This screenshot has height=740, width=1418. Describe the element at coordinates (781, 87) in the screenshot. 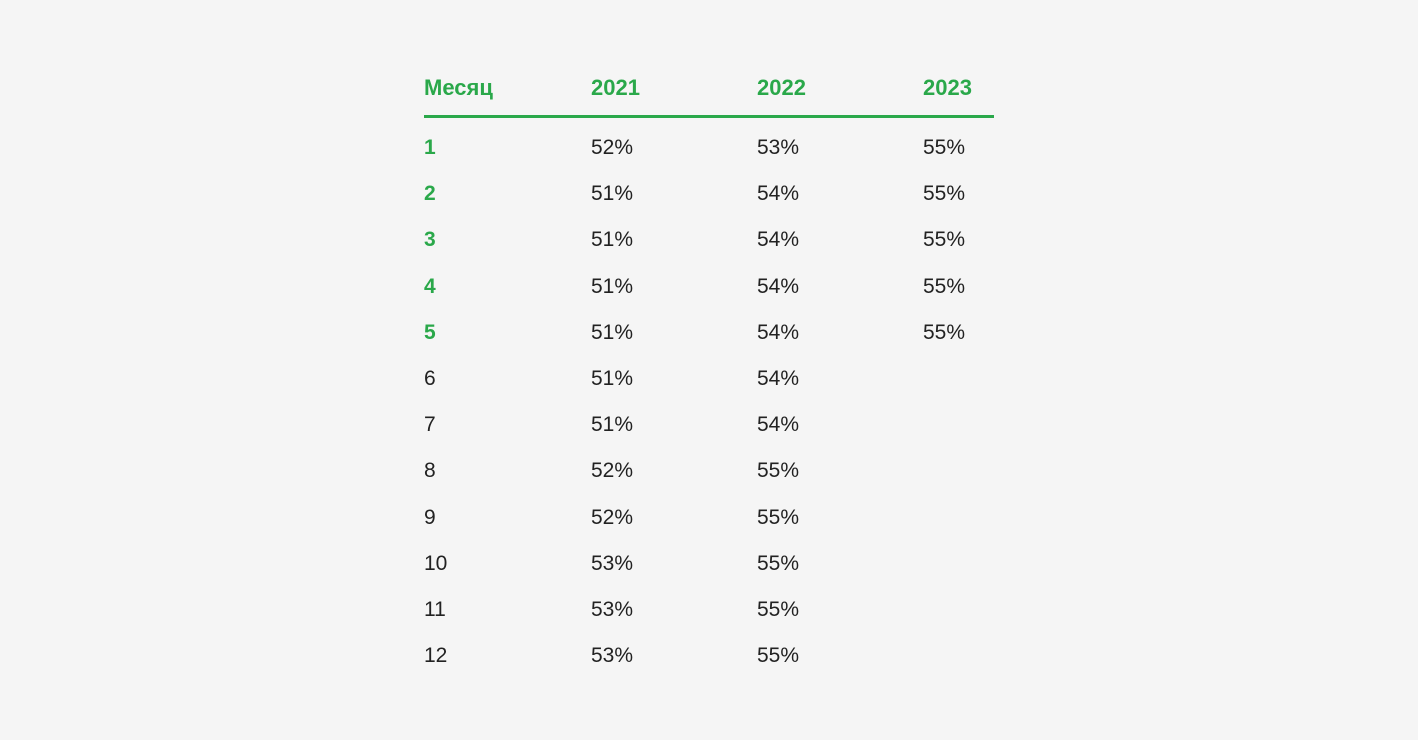

I see `column-header-2022: 2022` at that location.